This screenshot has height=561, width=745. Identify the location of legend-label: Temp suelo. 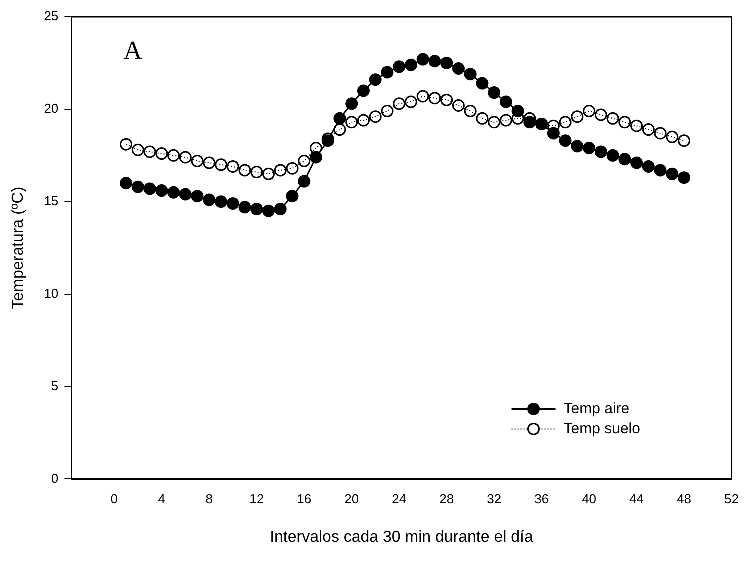
(602, 429).